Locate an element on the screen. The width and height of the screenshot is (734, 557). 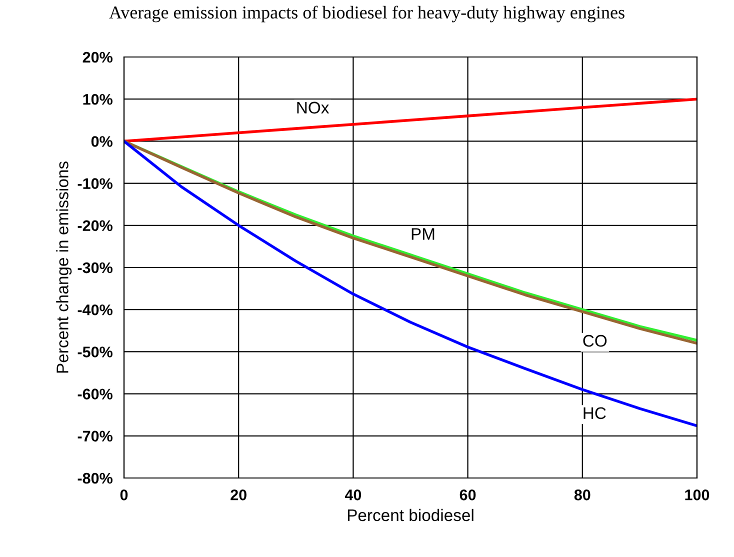
x-axis-title: Percent biodiesel is located at coordinates (411, 515).